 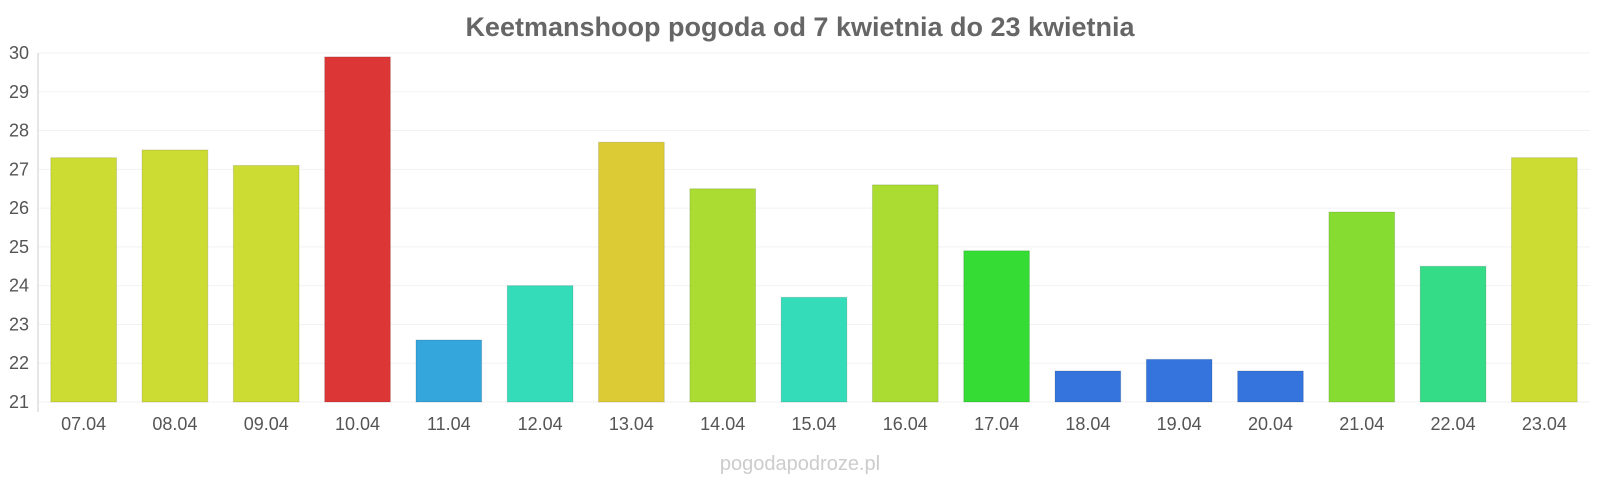 I want to click on x-tick-label: 21.04, so click(x=1361, y=424).